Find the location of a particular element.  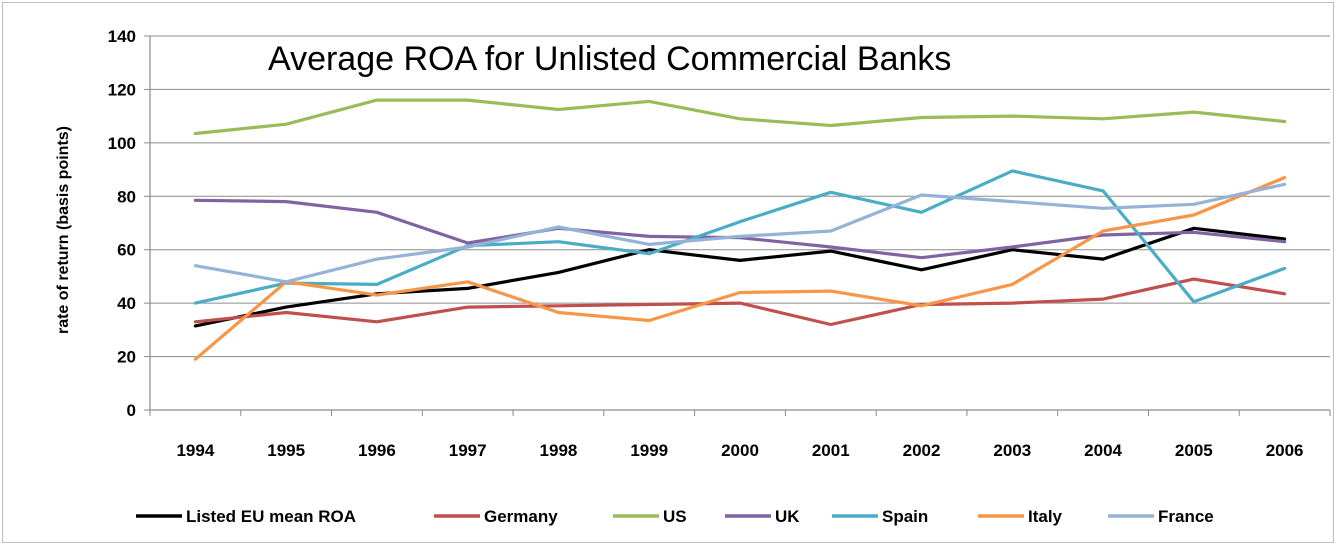

series-line-germany is located at coordinates (740, 302).